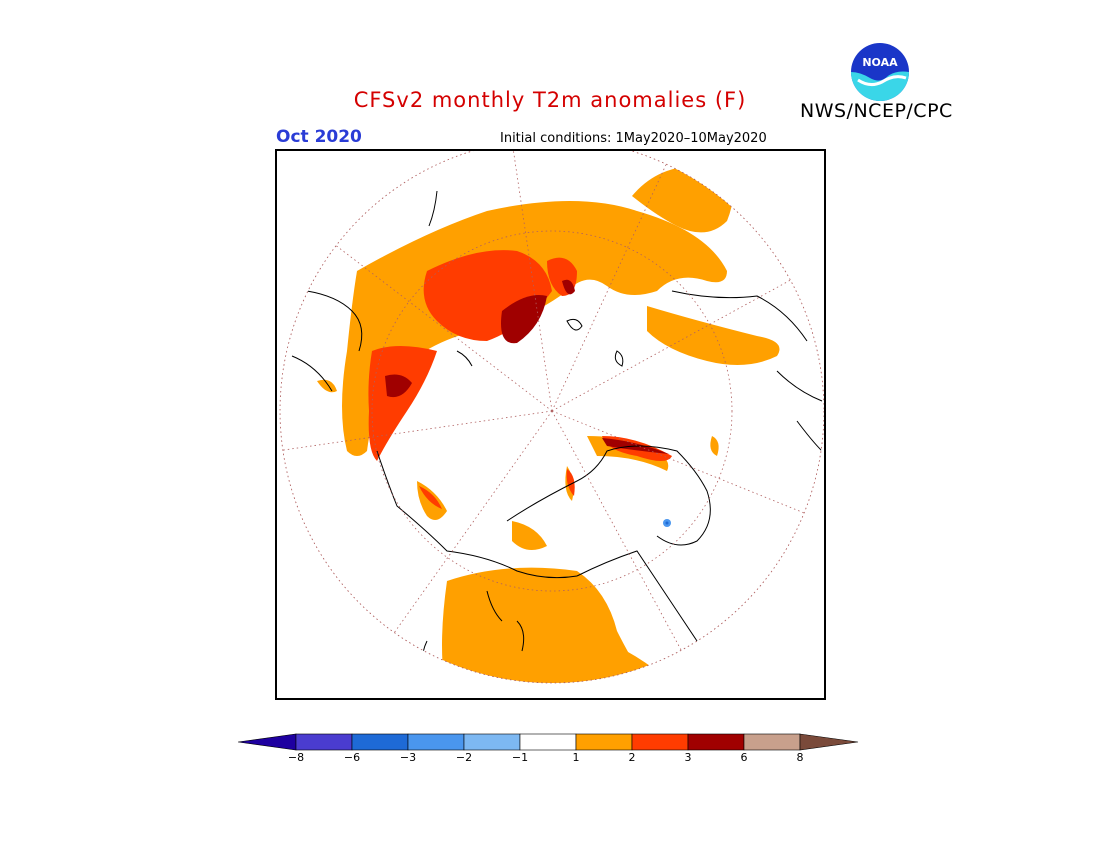 Image resolution: width=1100 pixels, height=850 pixels. Describe the element at coordinates (464, 757) in the screenshot. I see `legend-tick-3: −2` at that location.